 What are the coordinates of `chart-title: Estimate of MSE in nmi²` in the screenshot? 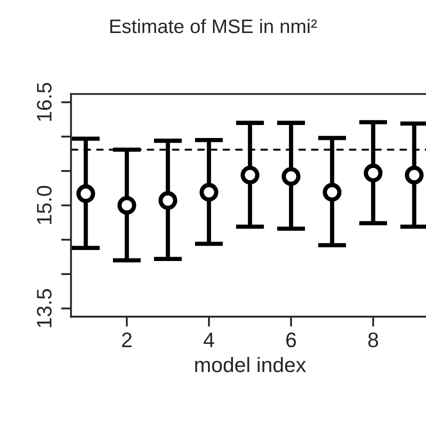 It's located at (213, 26).